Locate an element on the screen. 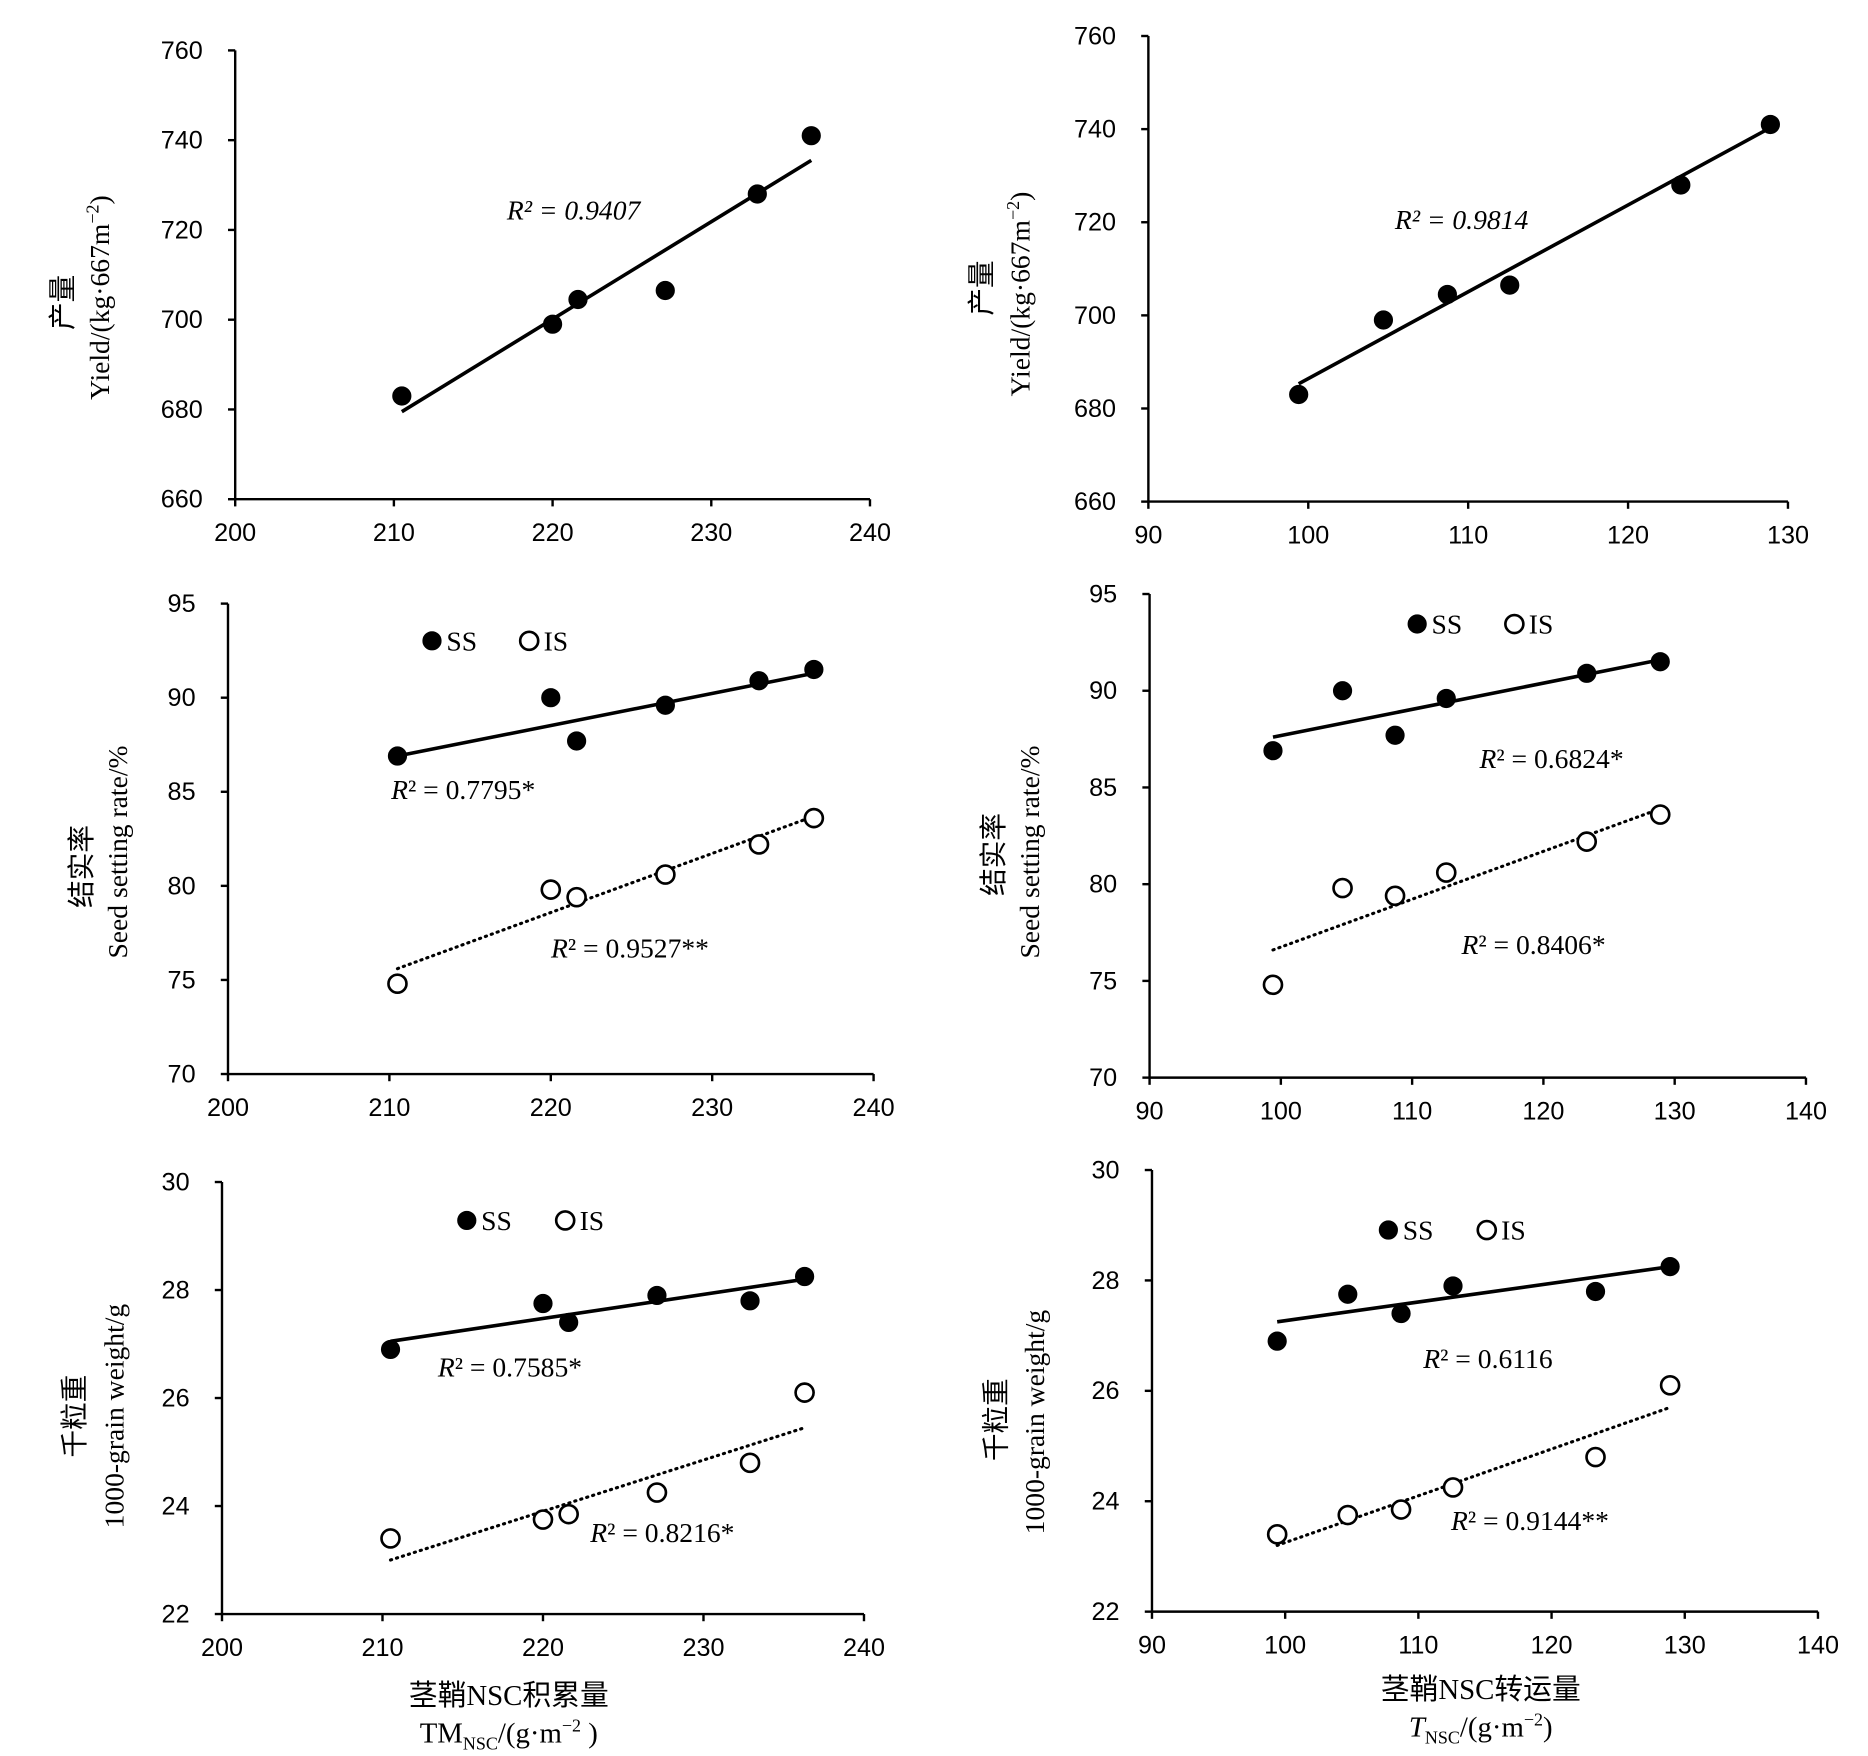 This screenshot has height=1756, width=1868. y-axis-title-sup: −2 is located at coordinates (92, 213).